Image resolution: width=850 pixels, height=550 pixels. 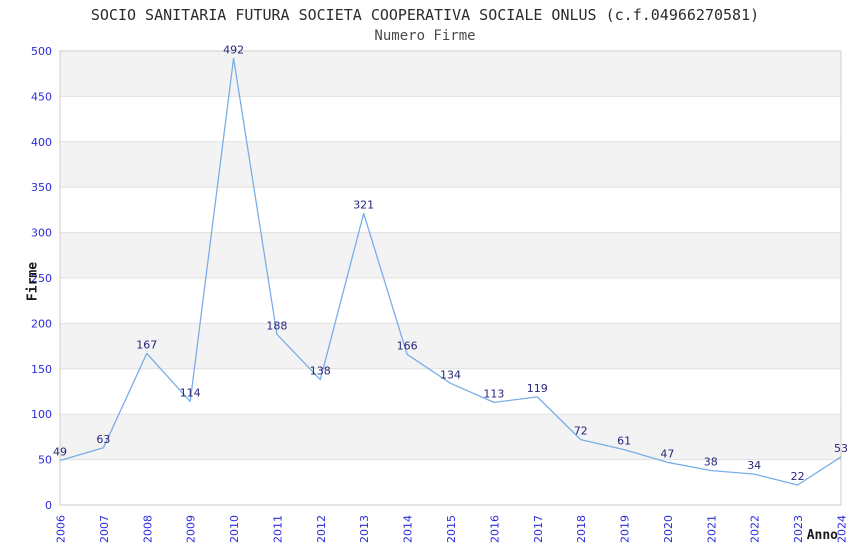 What do you see at coordinates (41, 96) in the screenshot?
I see `y-tick-label: 450` at bounding box center [41, 96].